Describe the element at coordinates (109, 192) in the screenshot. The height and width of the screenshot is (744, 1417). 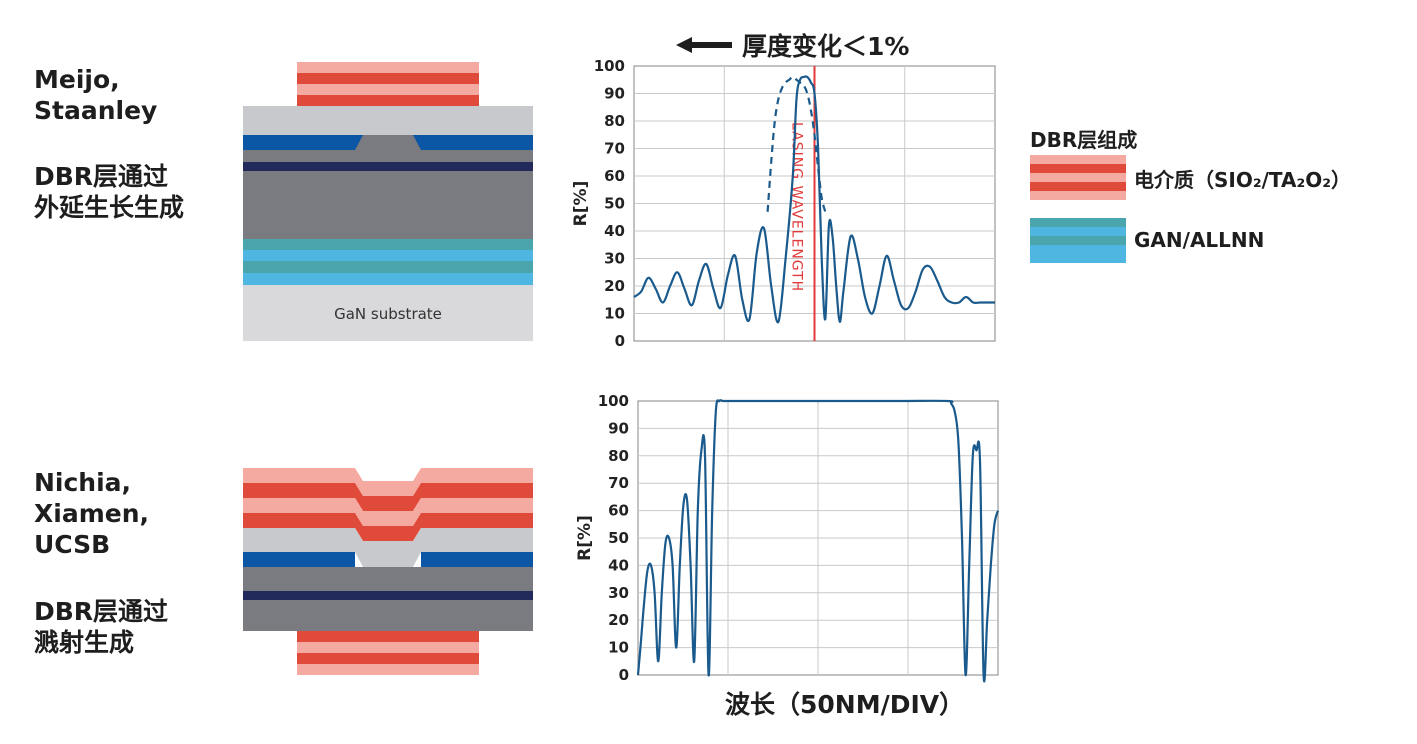
I see `top-method-label: DBR层通过 外延生长生成` at that location.